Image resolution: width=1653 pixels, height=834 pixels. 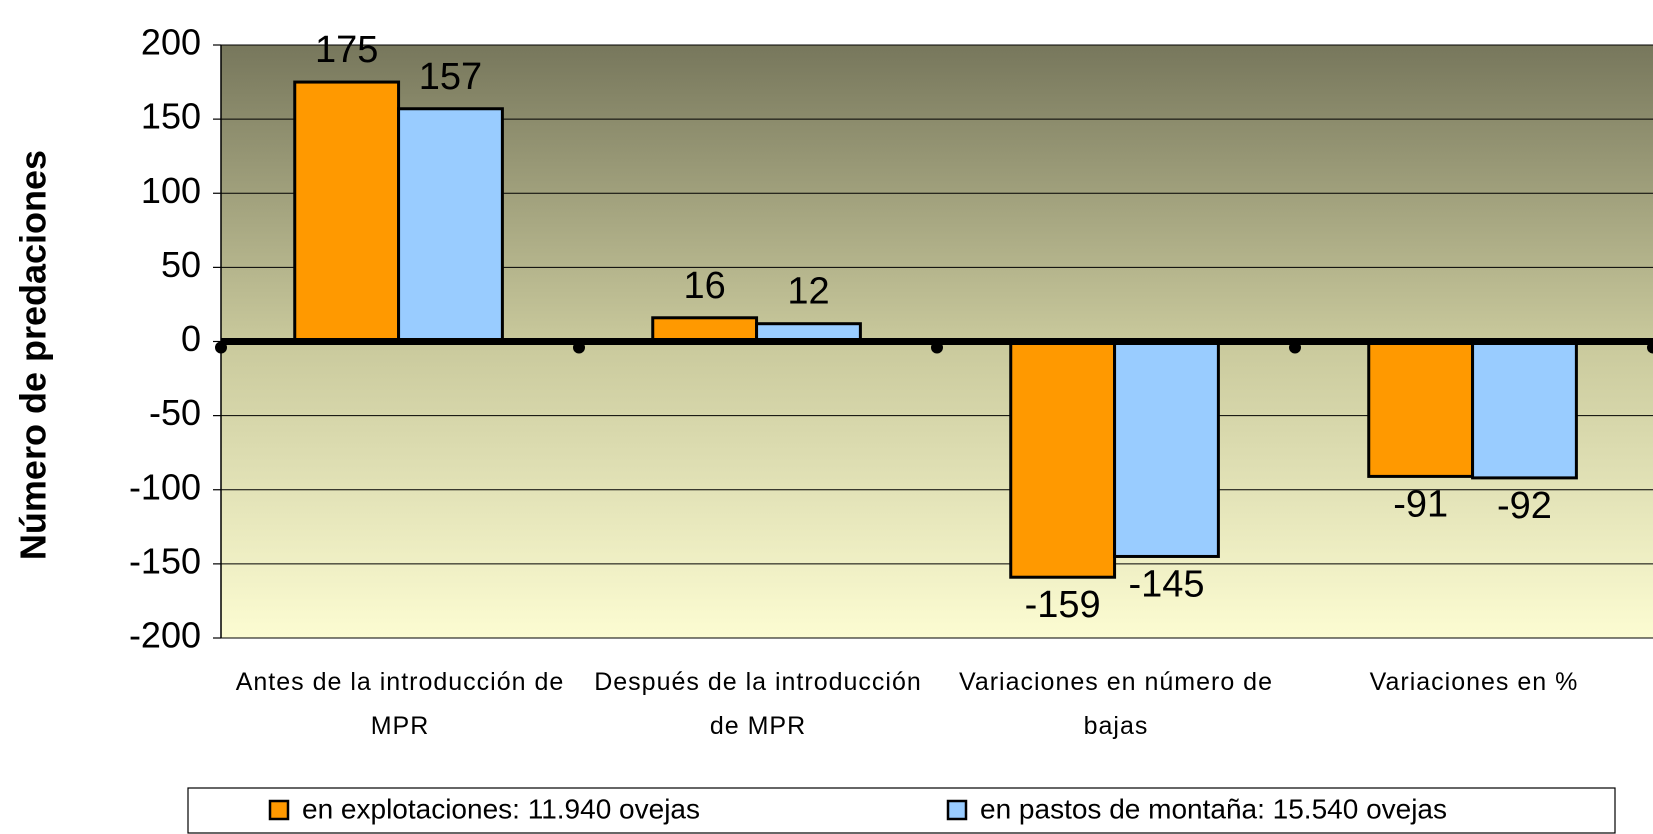 I want to click on data-label: 16, so click(x=705, y=286).